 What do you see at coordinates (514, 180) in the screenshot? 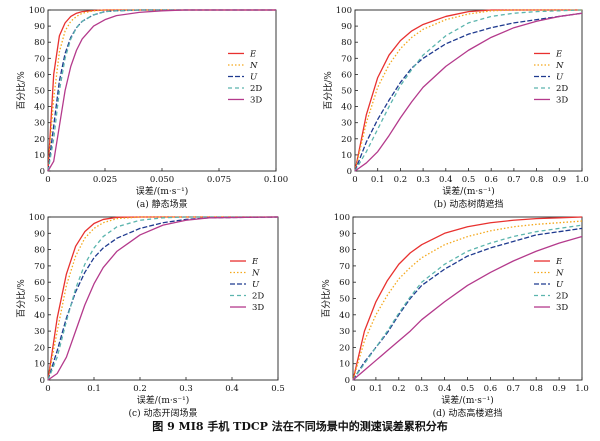
I see `x-tick-label: 0.7` at bounding box center [514, 180].